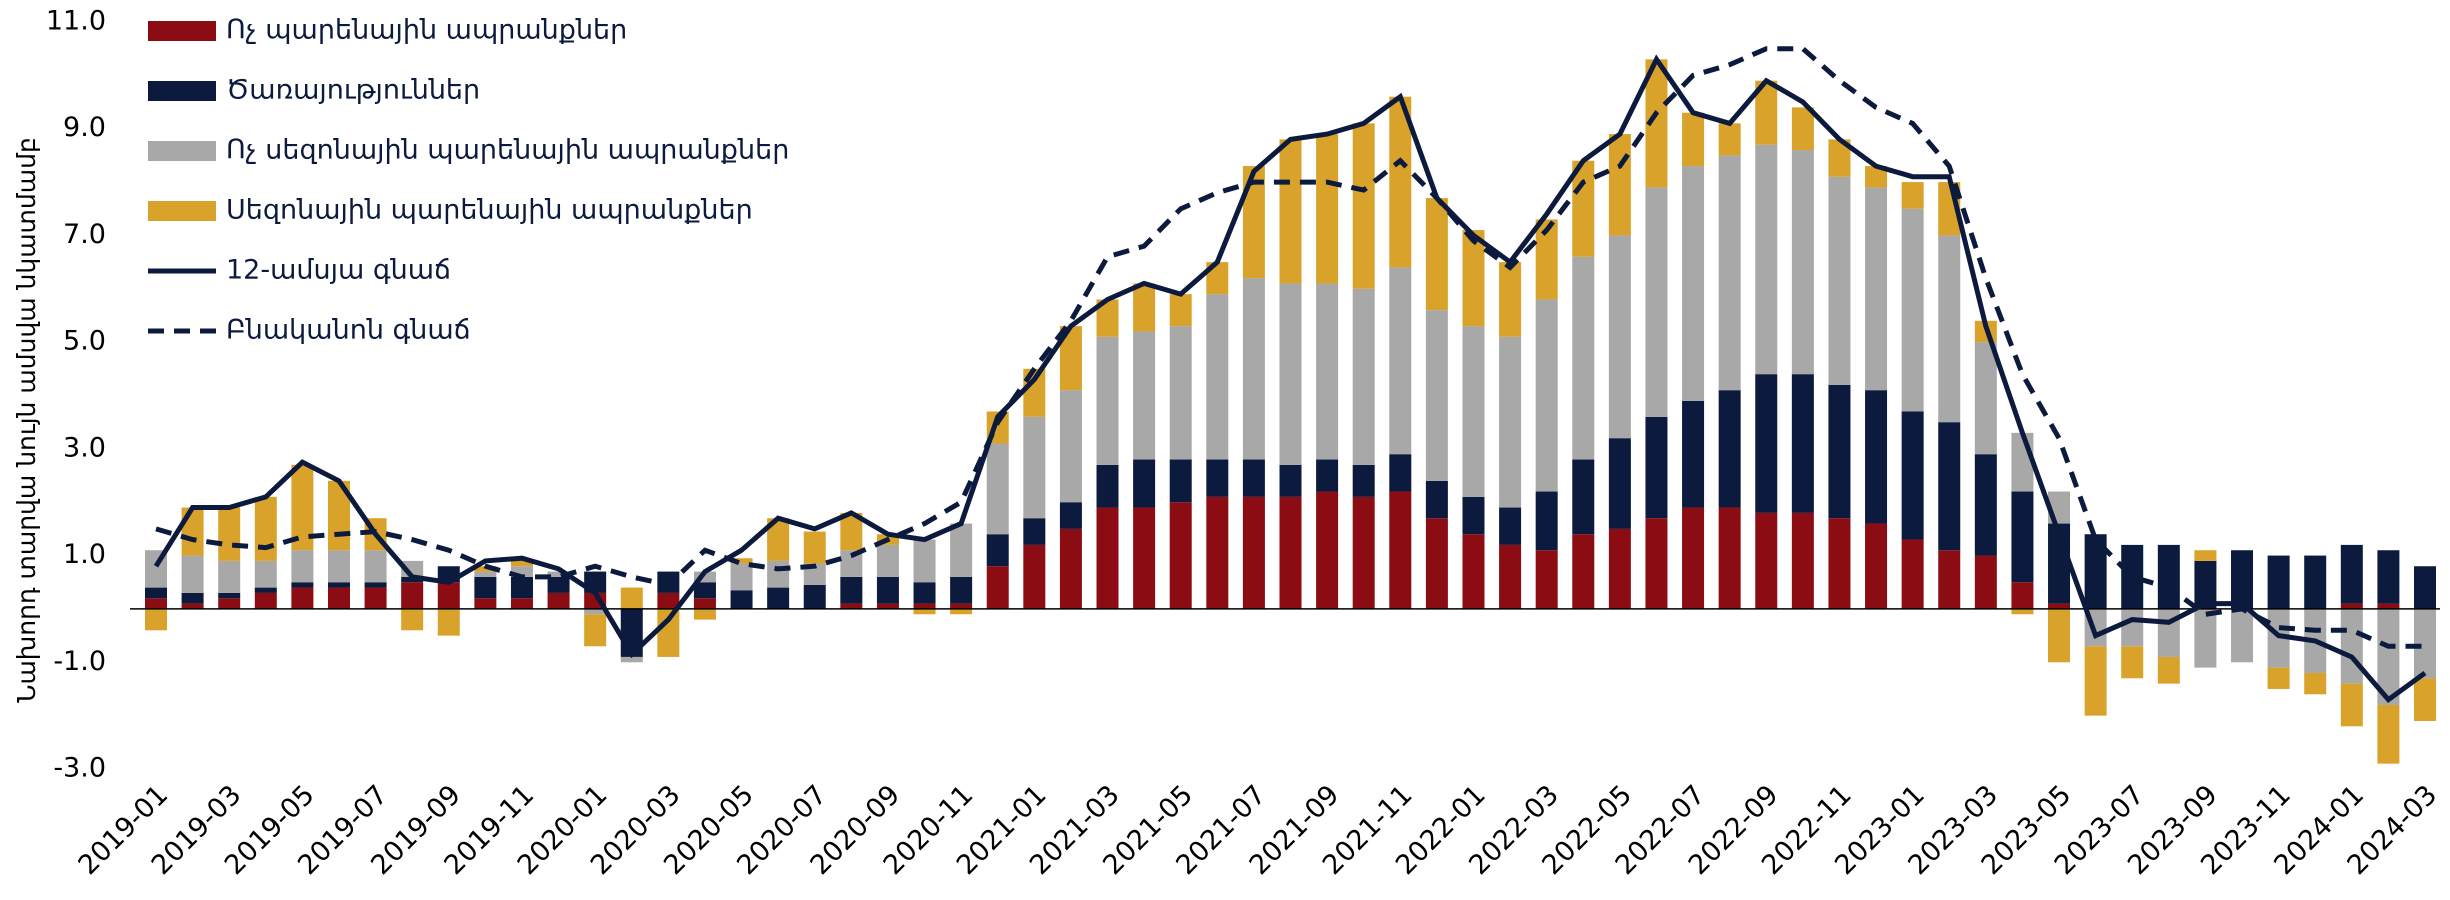 The width and height of the screenshot is (2450, 900). What do you see at coordinates (507, 150) in the screenshot?
I see `legend-label: Ոչ սեզոնային պարենային ապրանքներ` at bounding box center [507, 150].